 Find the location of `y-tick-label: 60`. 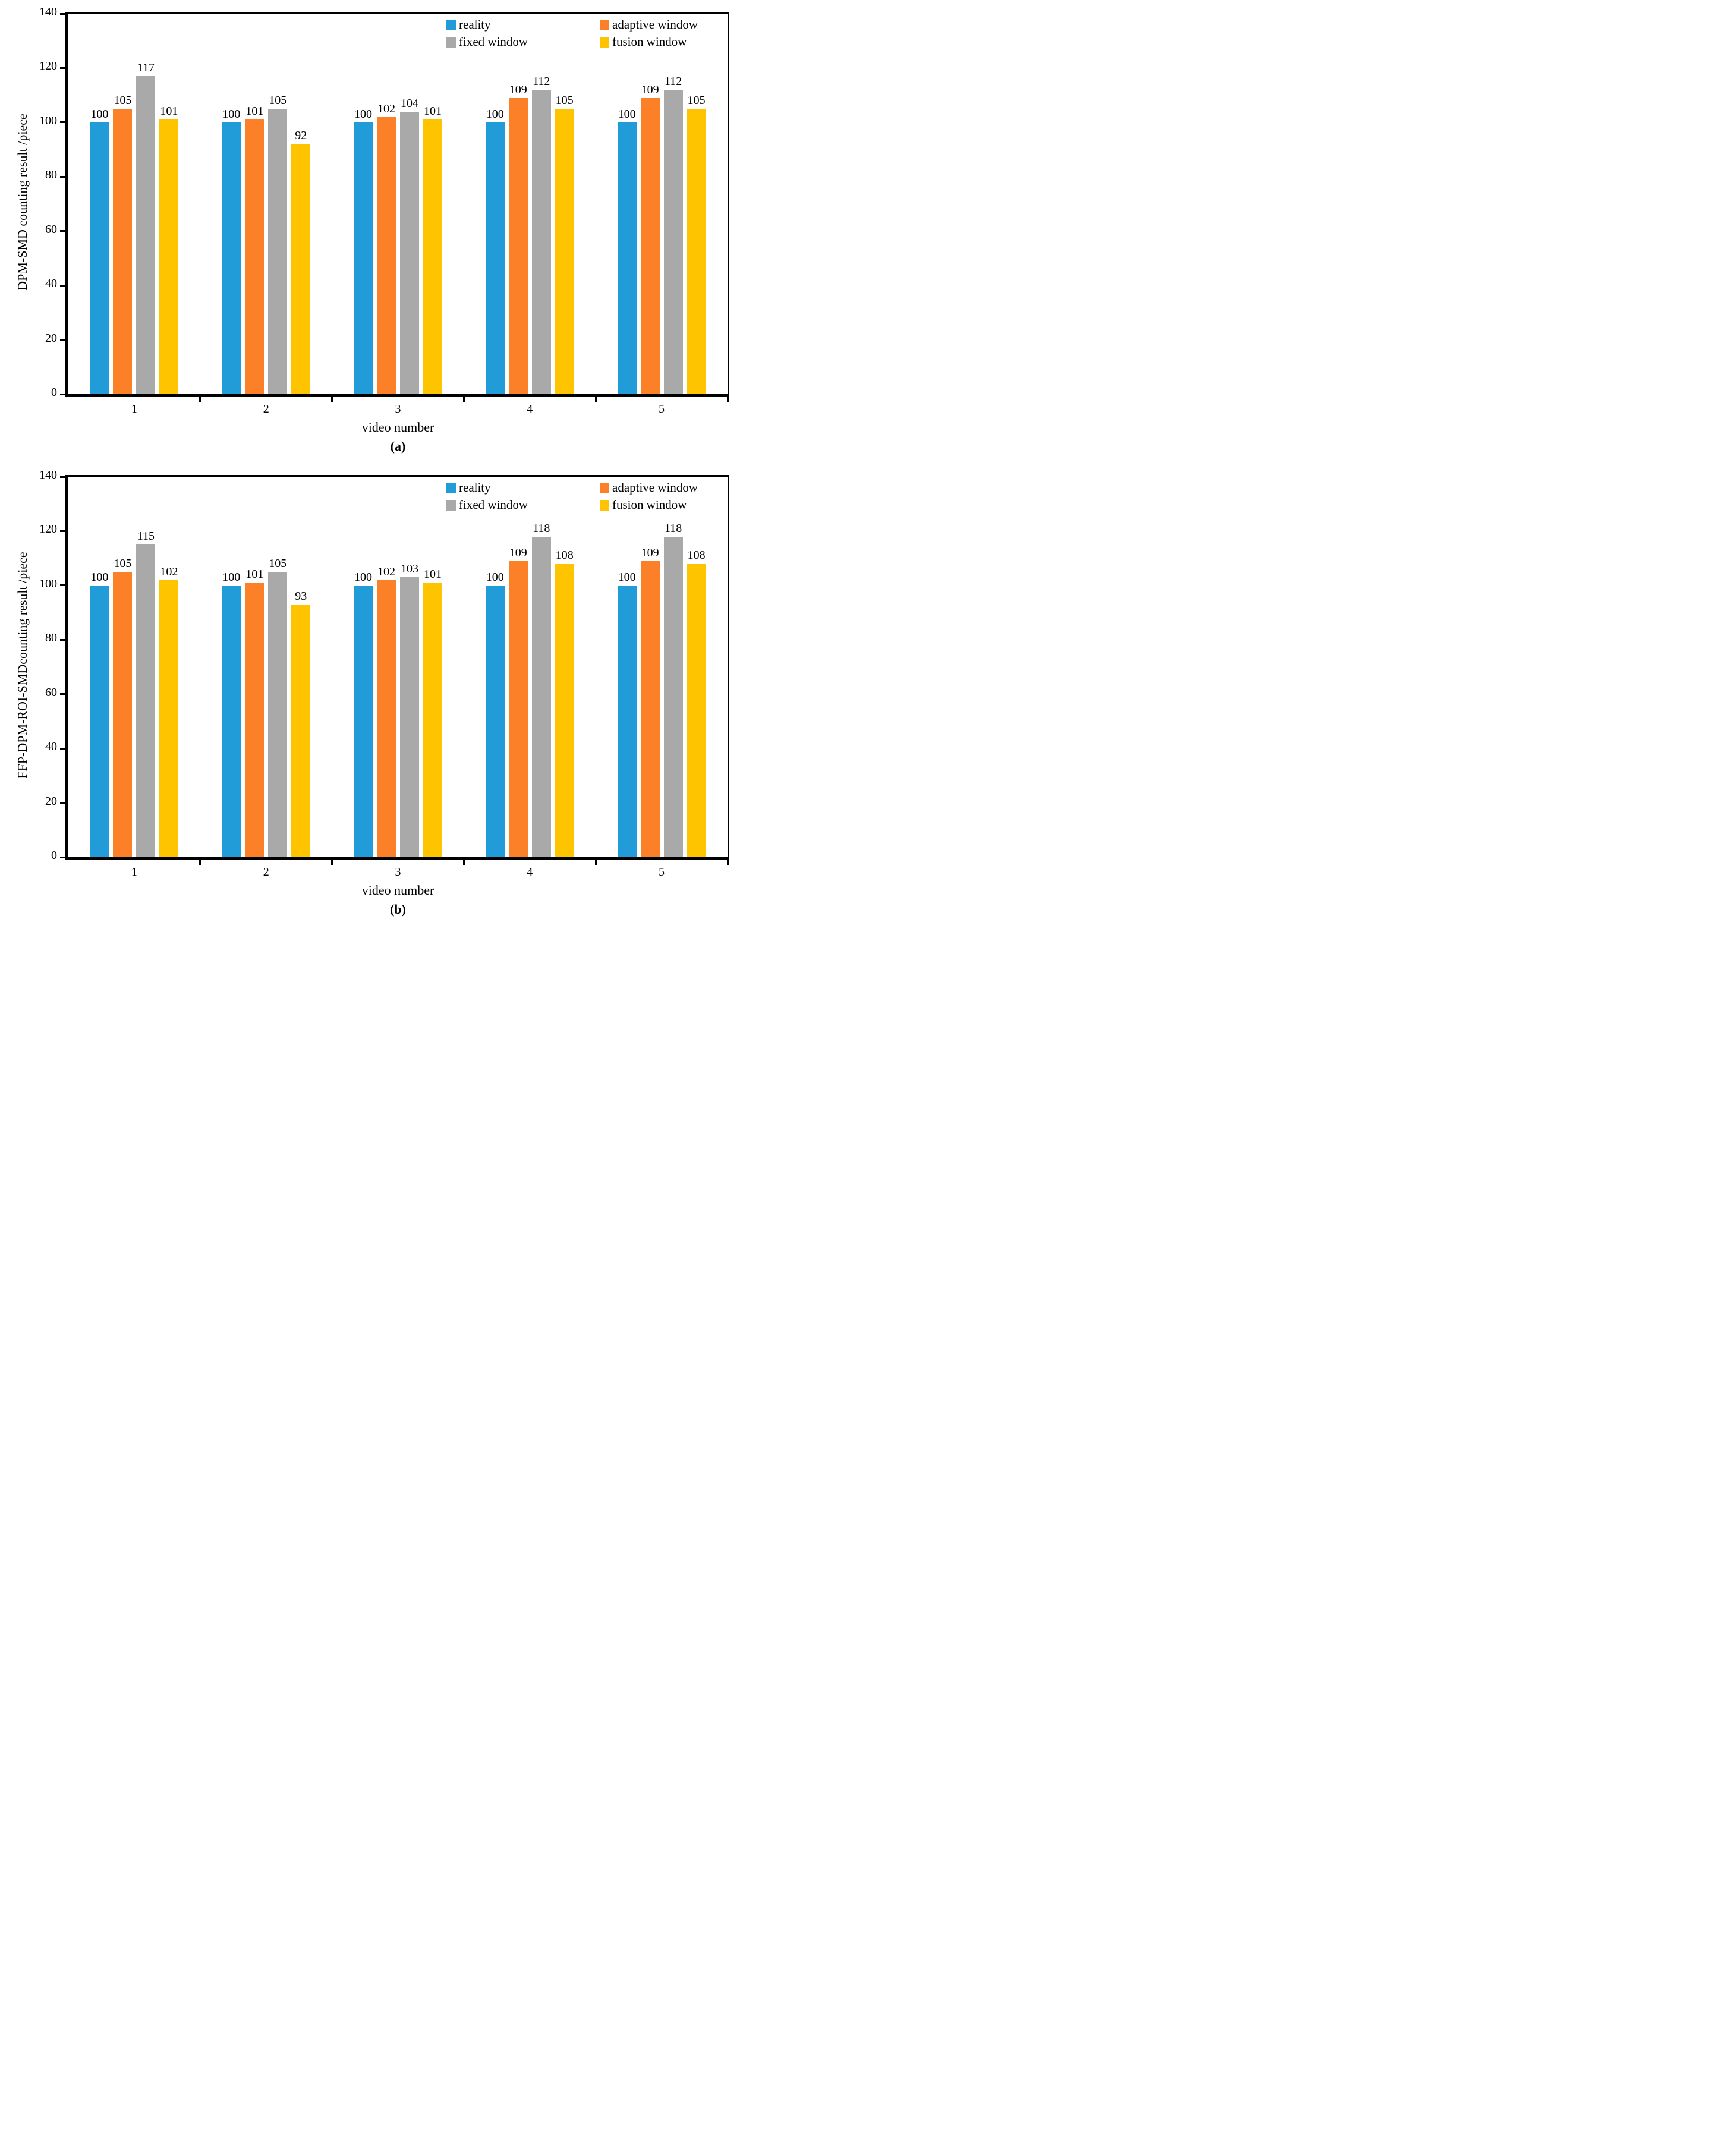

y-tick-label: 60 is located at coordinates (51, 692).